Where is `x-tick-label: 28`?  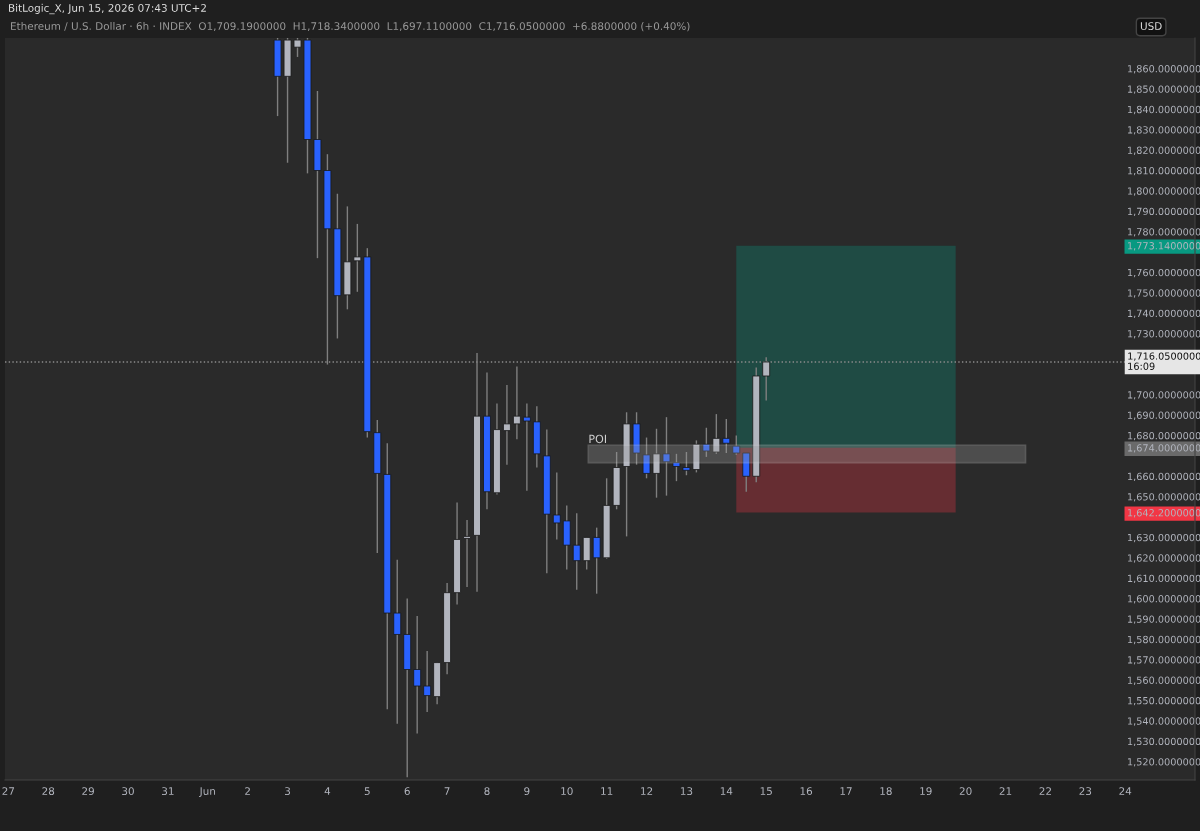
x-tick-label: 28 is located at coordinates (48, 791).